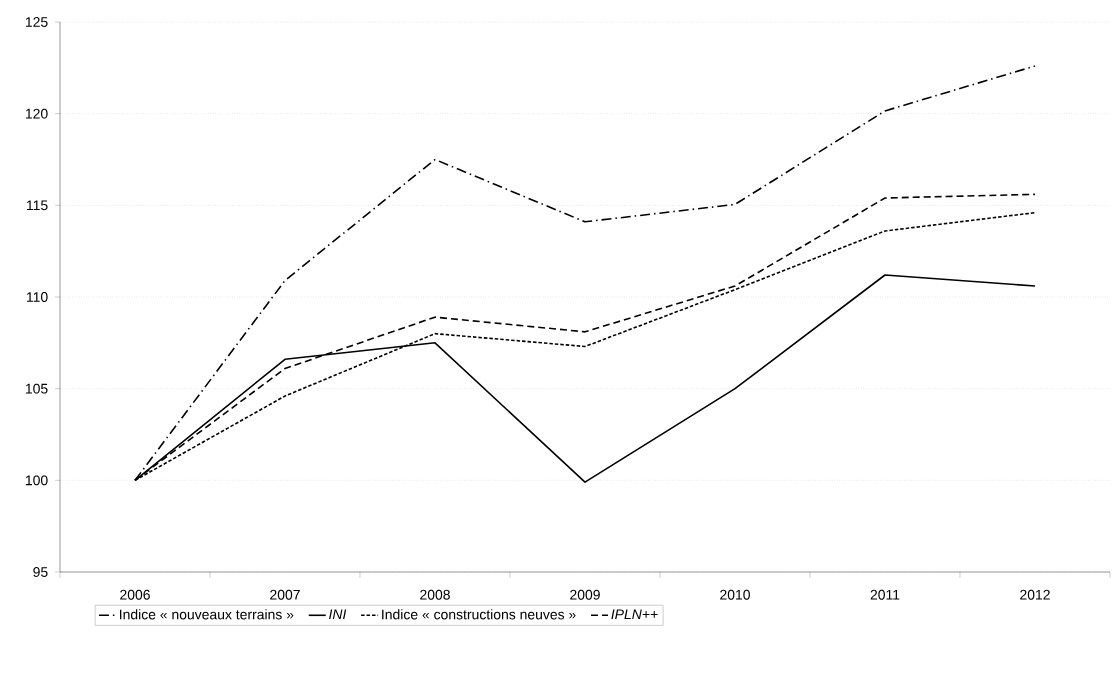 This screenshot has height=682, width=1116. I want to click on legend-label: IPLN++, so click(634, 614).